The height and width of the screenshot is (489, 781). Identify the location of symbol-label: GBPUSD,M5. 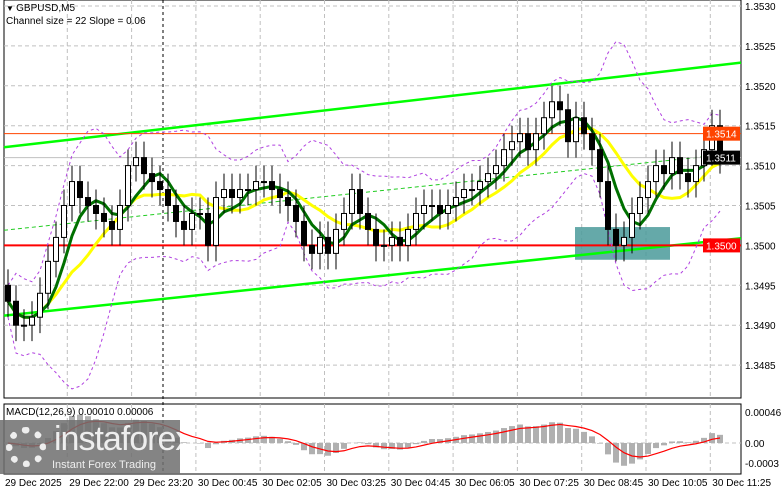
(76, 8).